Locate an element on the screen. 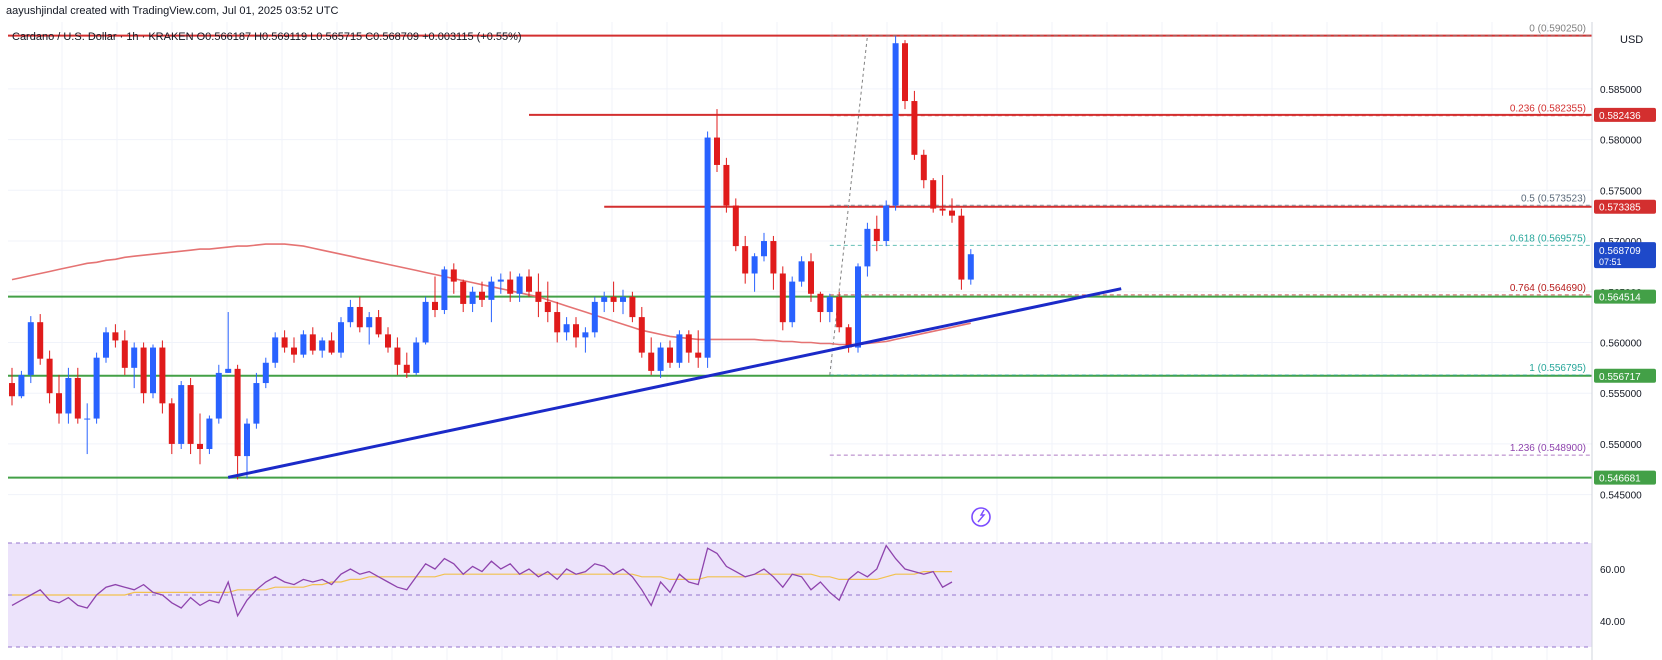  fib-label: 0.236 (0.582355) is located at coordinates (1548, 109).